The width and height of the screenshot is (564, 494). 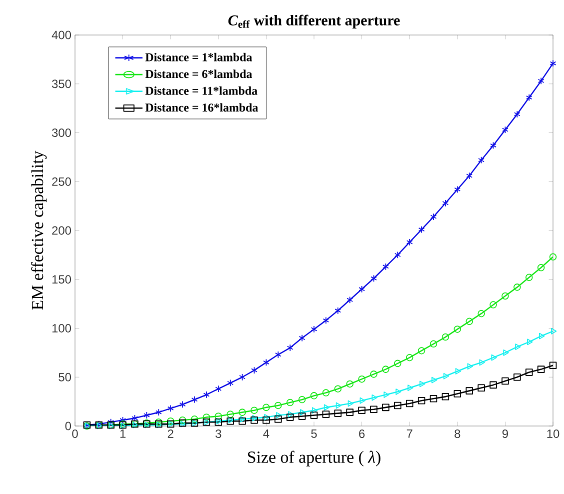 What do you see at coordinates (62, 328) in the screenshot?
I see `y-tick-label: 100` at bounding box center [62, 328].